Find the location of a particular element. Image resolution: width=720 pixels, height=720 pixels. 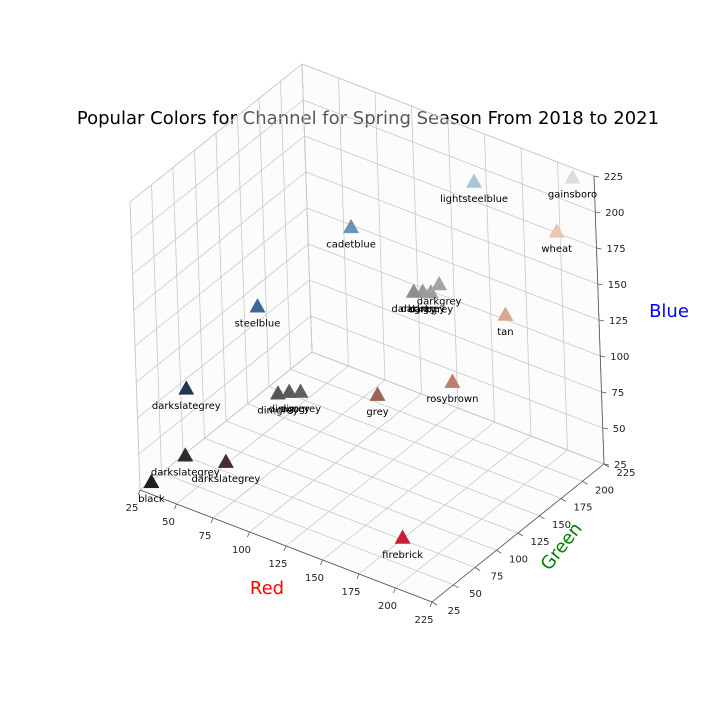

z-tick-label: 125 is located at coordinates (618, 321).